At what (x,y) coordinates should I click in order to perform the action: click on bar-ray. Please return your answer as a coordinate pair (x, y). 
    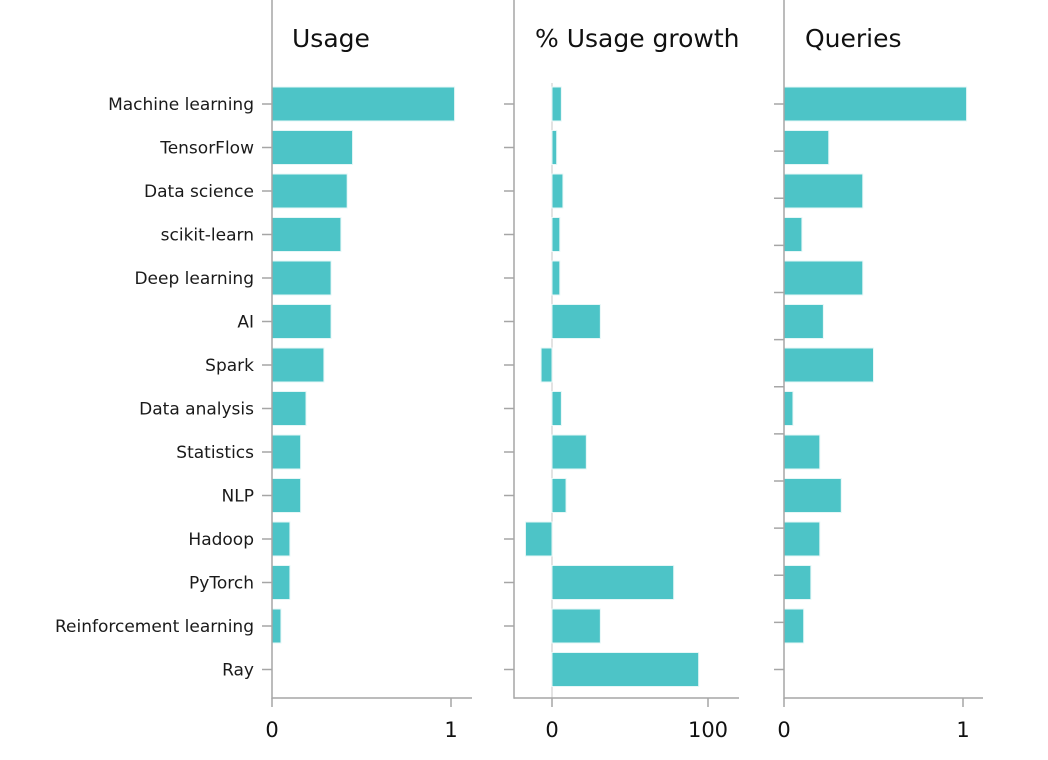
    Looking at the image, I should click on (625, 669).